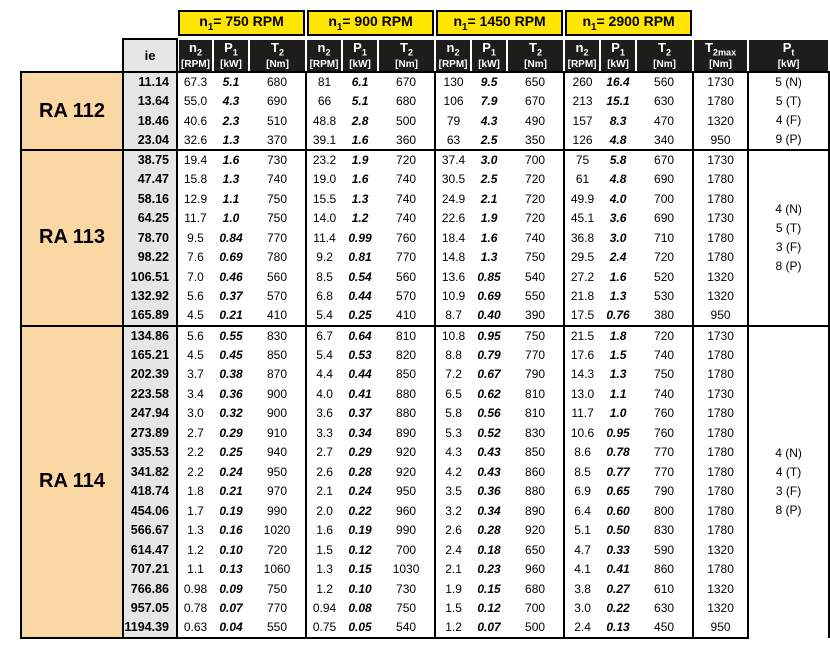 This screenshot has height=654, width=830. What do you see at coordinates (195, 159) in the screenshot?
I see `n2-value: 19.4` at bounding box center [195, 159].